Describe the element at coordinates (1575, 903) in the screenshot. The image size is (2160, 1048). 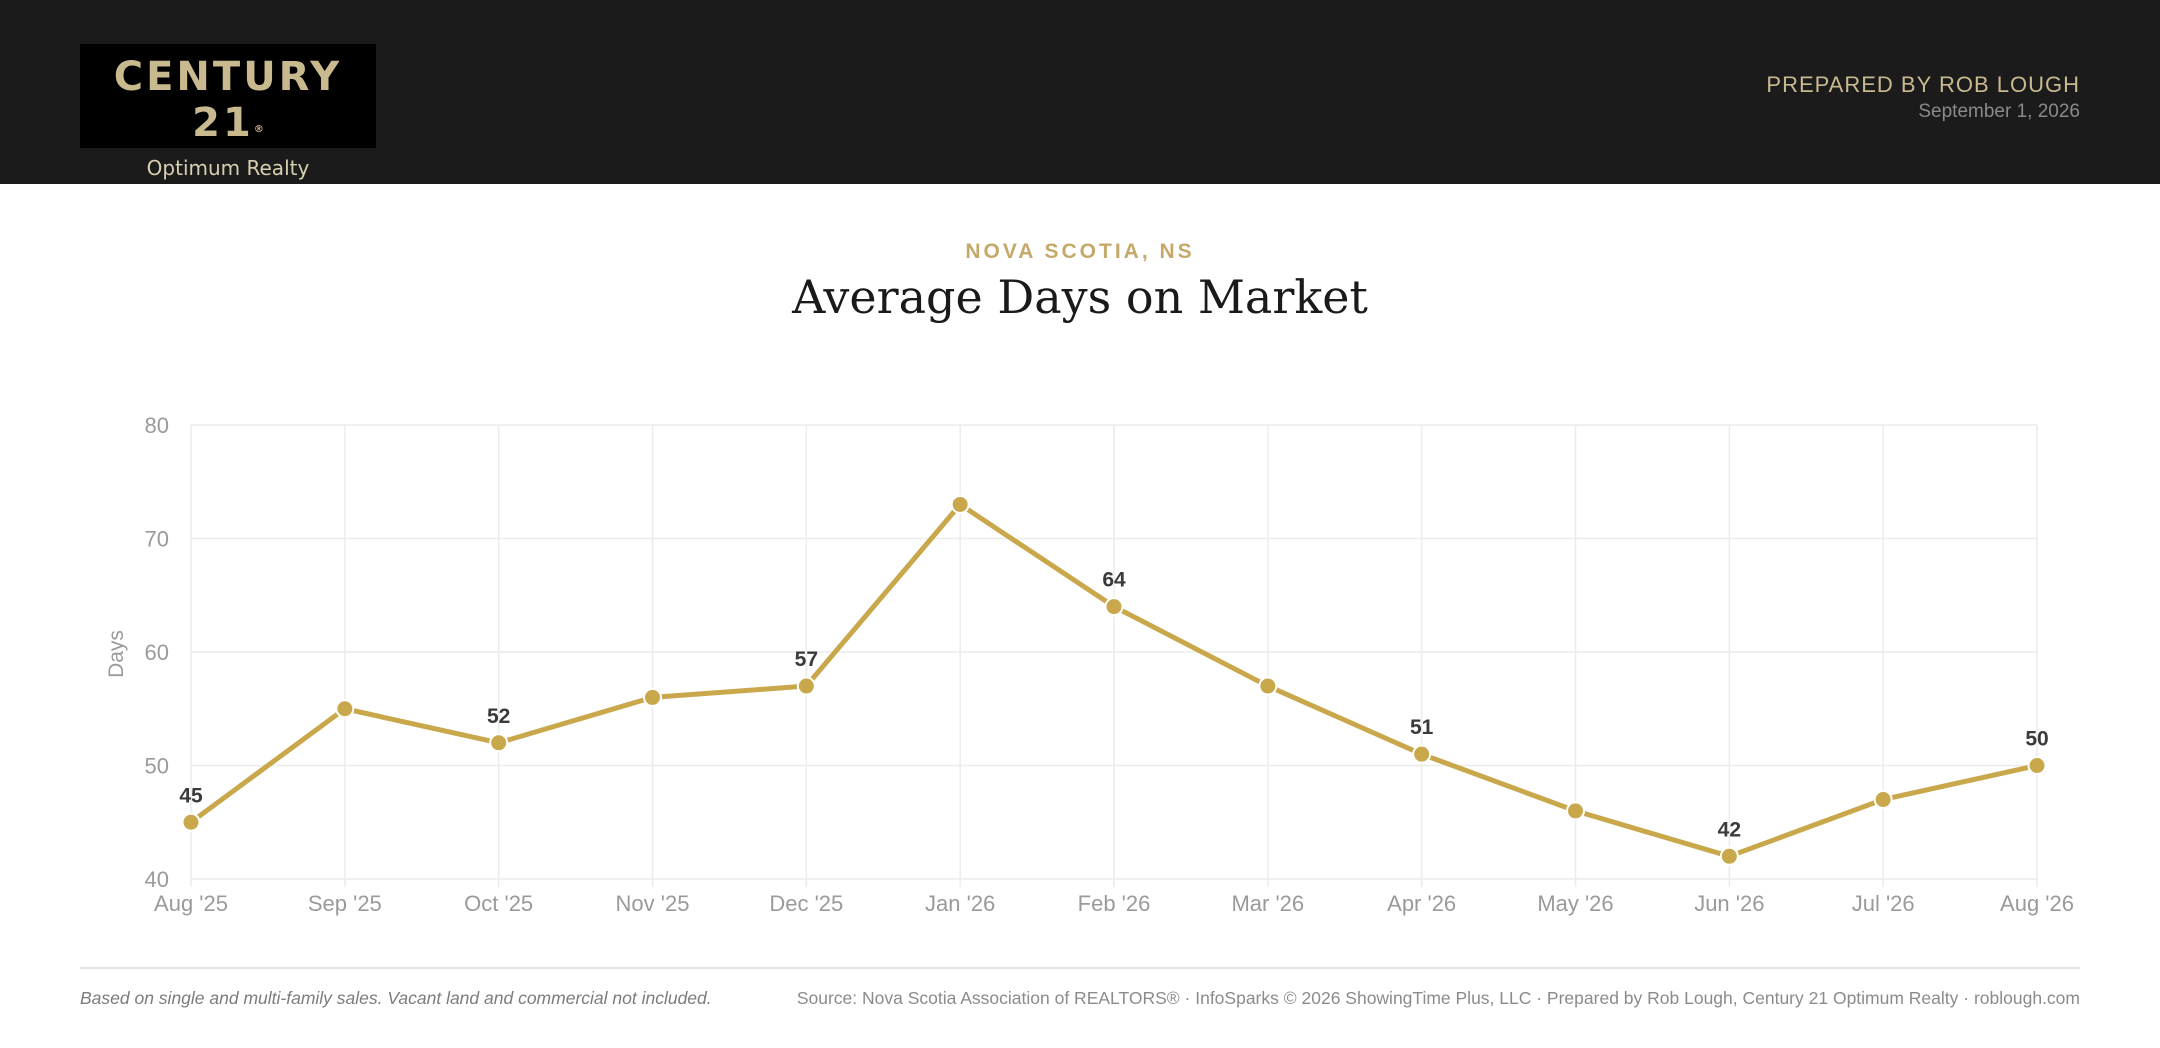
I see `x-tick-label: May '26` at that location.